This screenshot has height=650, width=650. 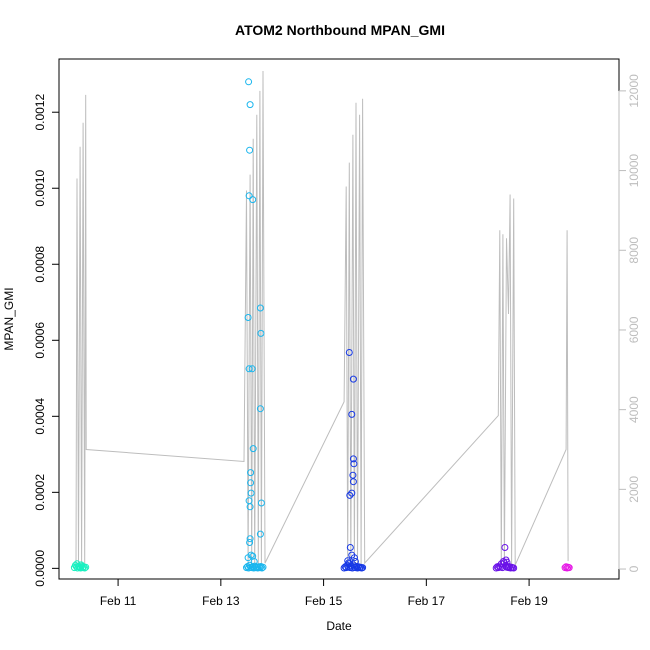 What do you see at coordinates (40, 492) in the screenshot?
I see `y-tick-label: 0.0002` at bounding box center [40, 492].